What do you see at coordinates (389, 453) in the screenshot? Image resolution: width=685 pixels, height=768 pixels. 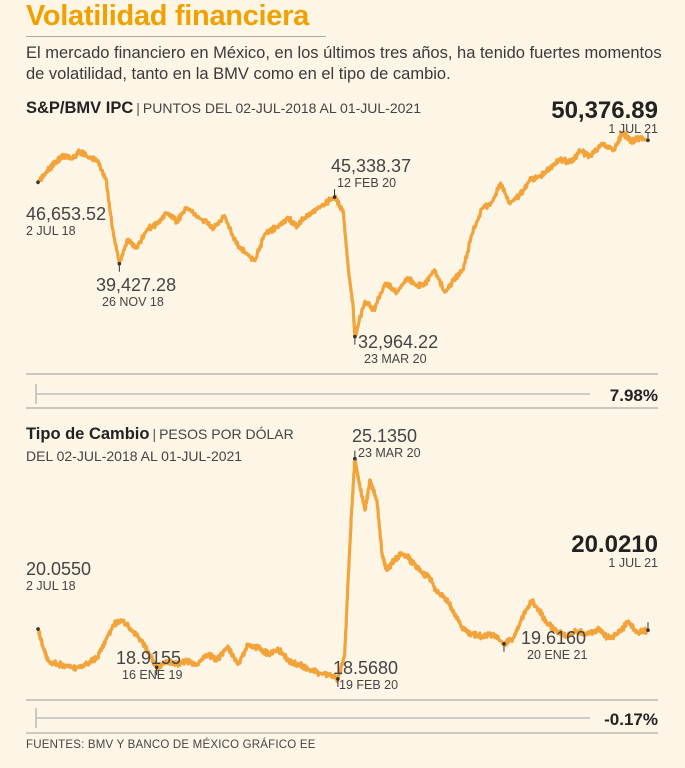 I see `fx-annotation-3-date: 23 MAR 20` at bounding box center [389, 453].